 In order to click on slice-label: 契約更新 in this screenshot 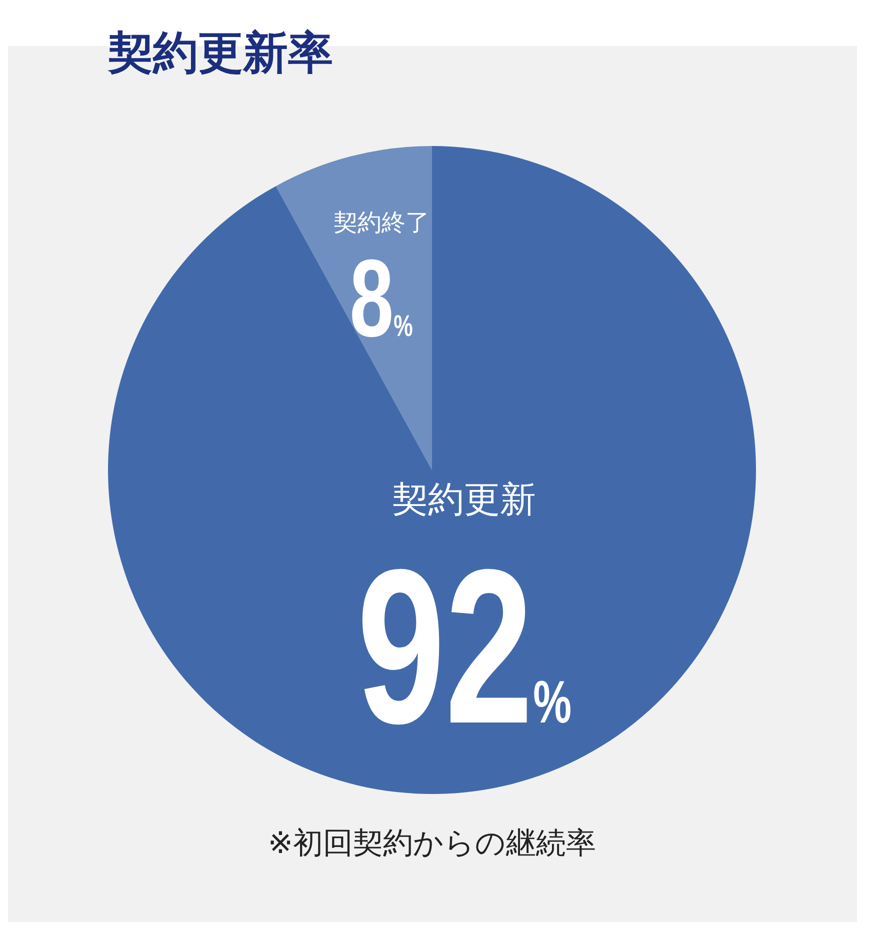, I will do `click(464, 499)`.